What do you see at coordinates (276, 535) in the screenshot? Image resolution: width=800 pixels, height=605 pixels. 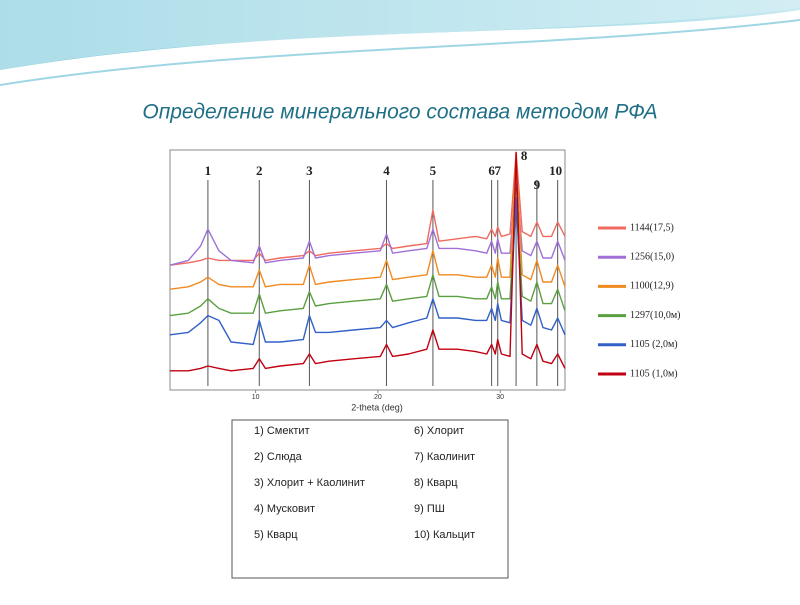 I see `key-item: 5) Кварц` at bounding box center [276, 535].